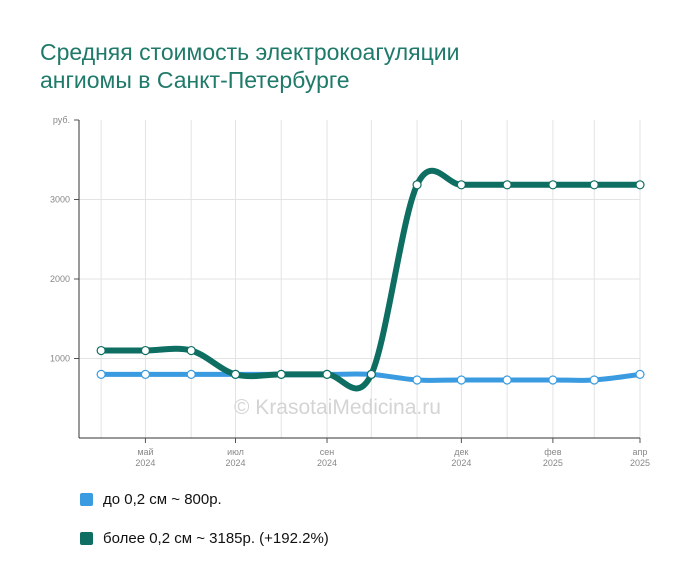  I want to click on x-tick-label-month: июл, so click(235, 452).